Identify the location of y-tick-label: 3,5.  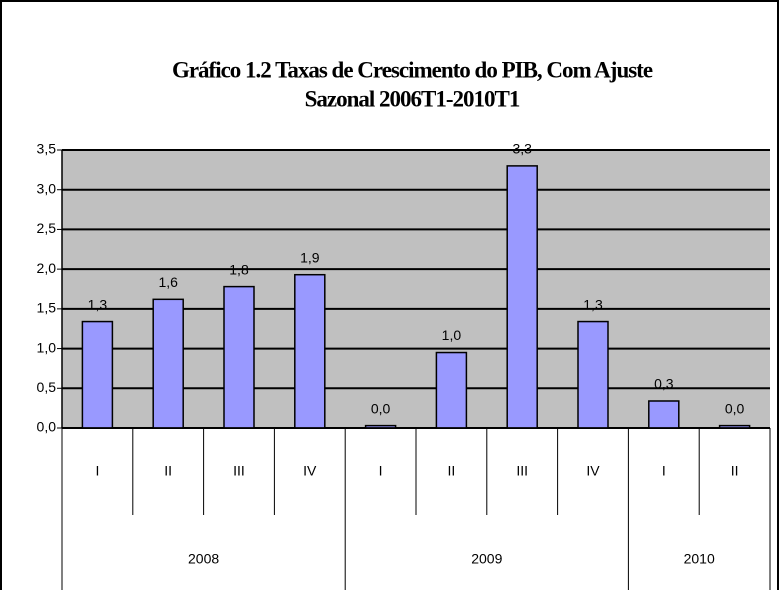
(47, 149).